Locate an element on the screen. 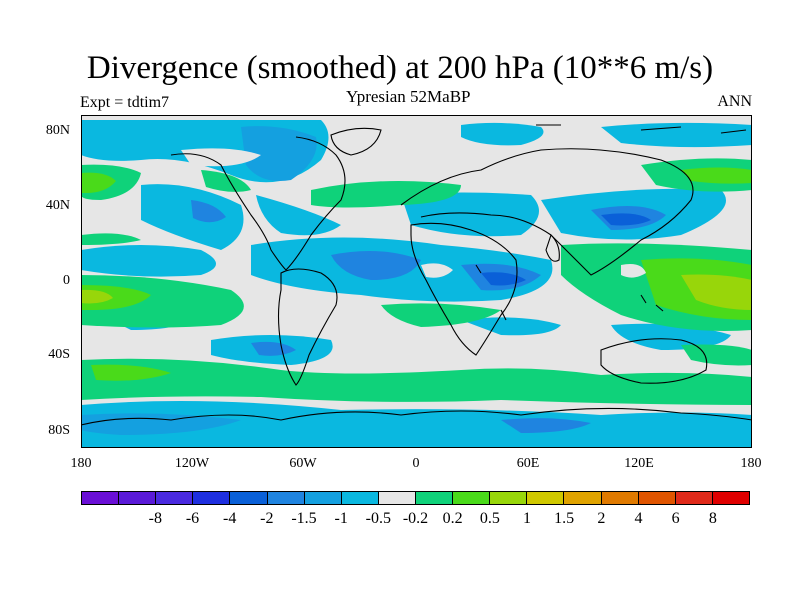 The width and height of the screenshot is (800, 600). lon-label-60e: 60E is located at coordinates (528, 463).